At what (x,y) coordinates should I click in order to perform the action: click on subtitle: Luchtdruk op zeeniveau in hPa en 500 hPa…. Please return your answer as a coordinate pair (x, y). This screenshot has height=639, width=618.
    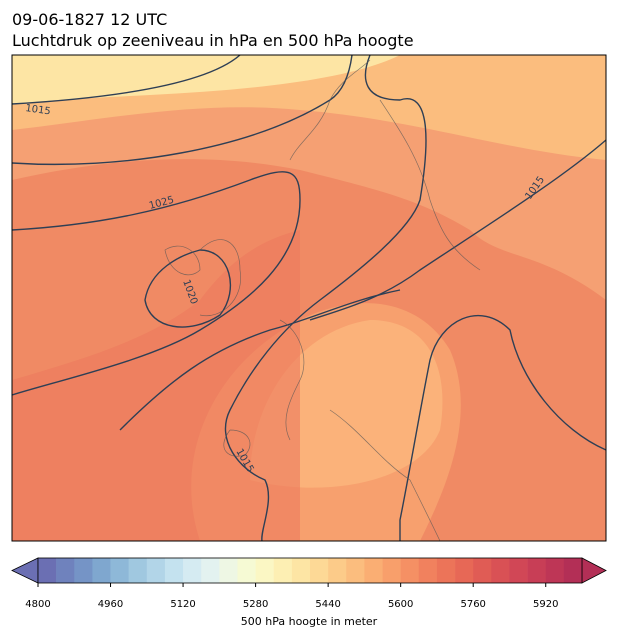
    Looking at the image, I should click on (213, 40).